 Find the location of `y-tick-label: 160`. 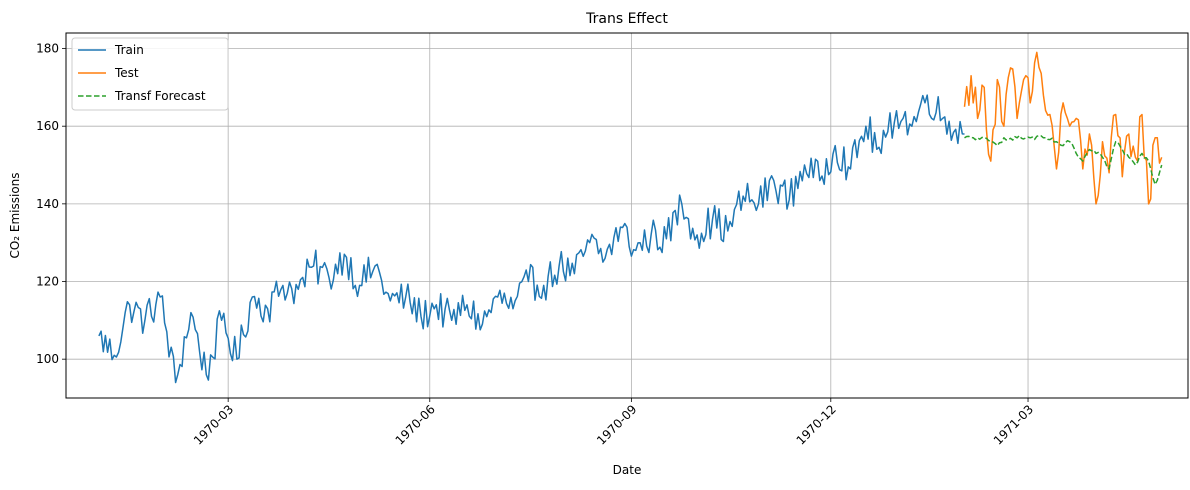

y-tick-label: 160 is located at coordinates (47, 126).